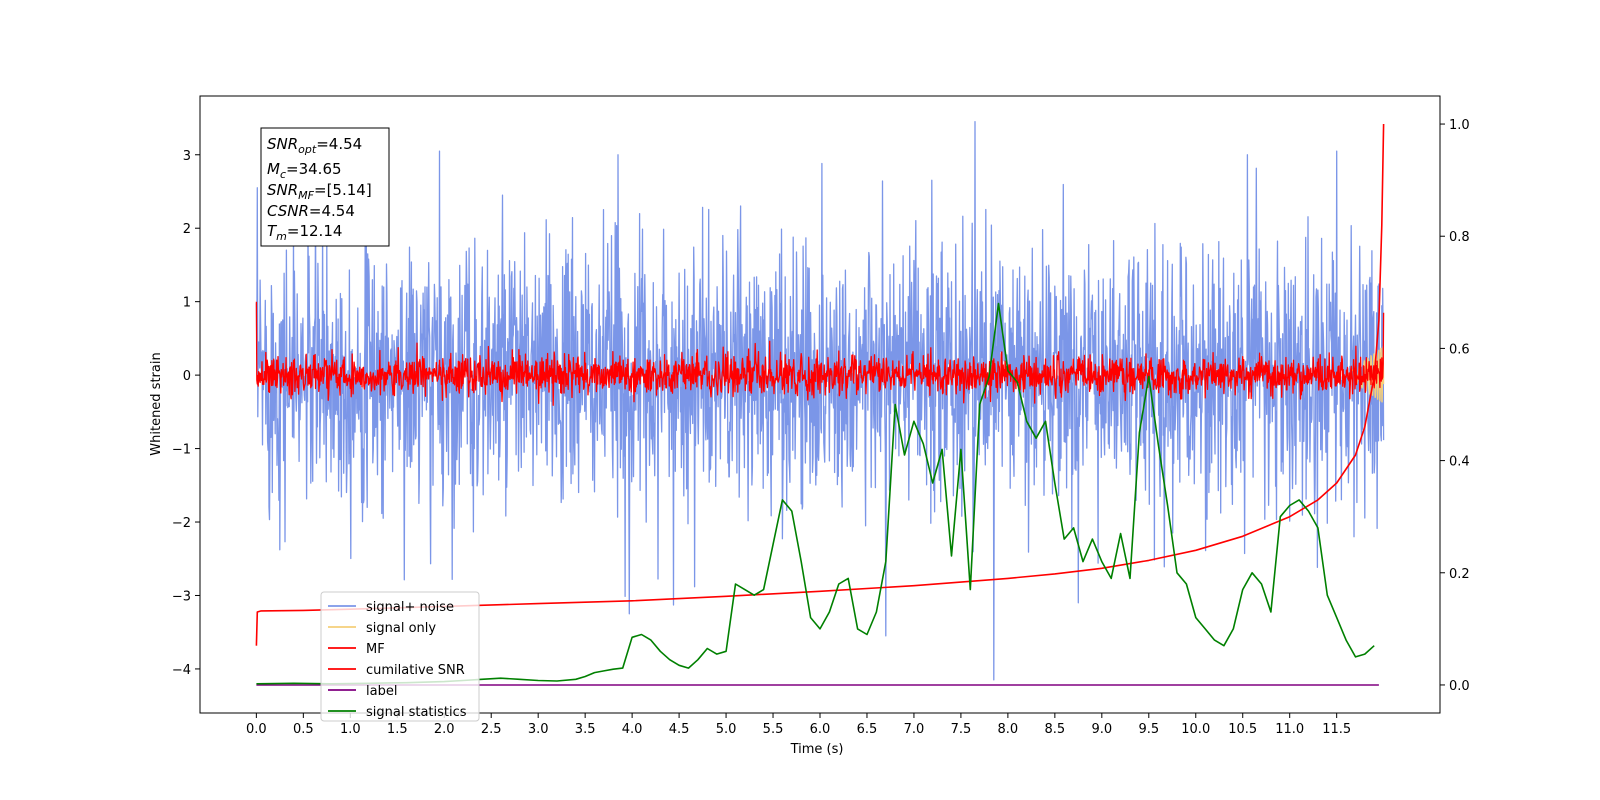 The height and width of the screenshot is (800, 1600). Describe the element at coordinates (401, 628) in the screenshot. I see `legend-label-signal-only: signal only` at that location.